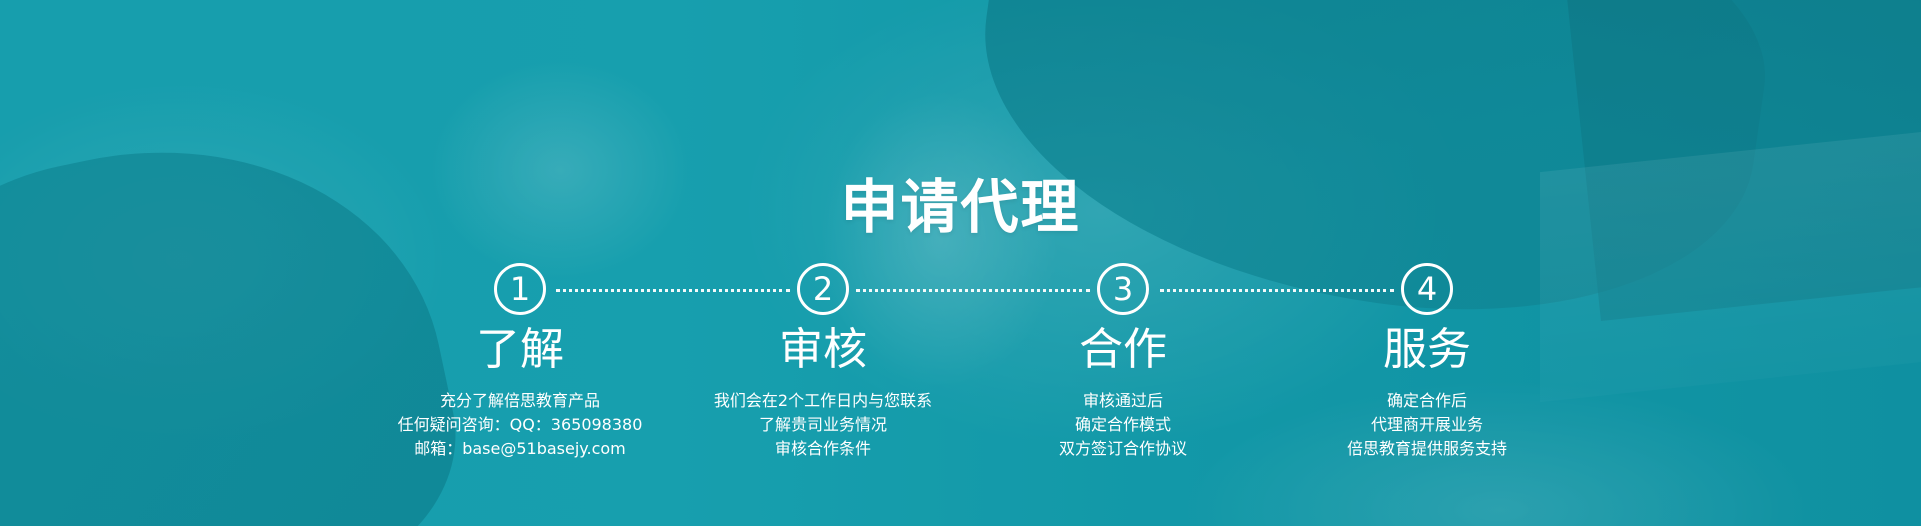 This screenshot has width=1921, height=526. What do you see at coordinates (1123, 349) in the screenshot?
I see `step-title: 合作` at bounding box center [1123, 349].